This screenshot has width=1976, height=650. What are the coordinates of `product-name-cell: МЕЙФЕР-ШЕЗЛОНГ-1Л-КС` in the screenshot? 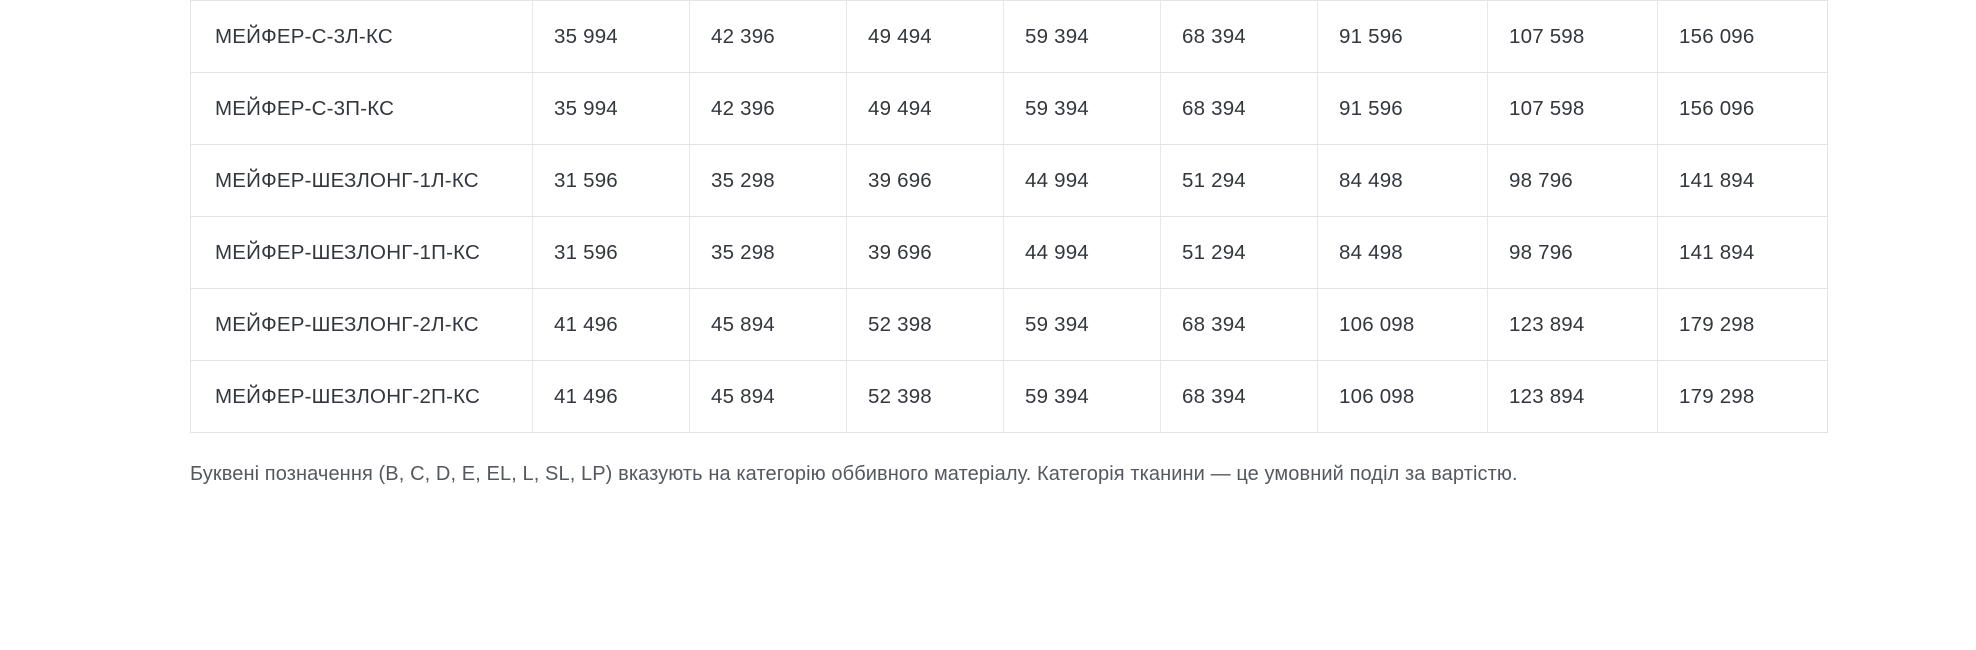 It's located at (361, 180).